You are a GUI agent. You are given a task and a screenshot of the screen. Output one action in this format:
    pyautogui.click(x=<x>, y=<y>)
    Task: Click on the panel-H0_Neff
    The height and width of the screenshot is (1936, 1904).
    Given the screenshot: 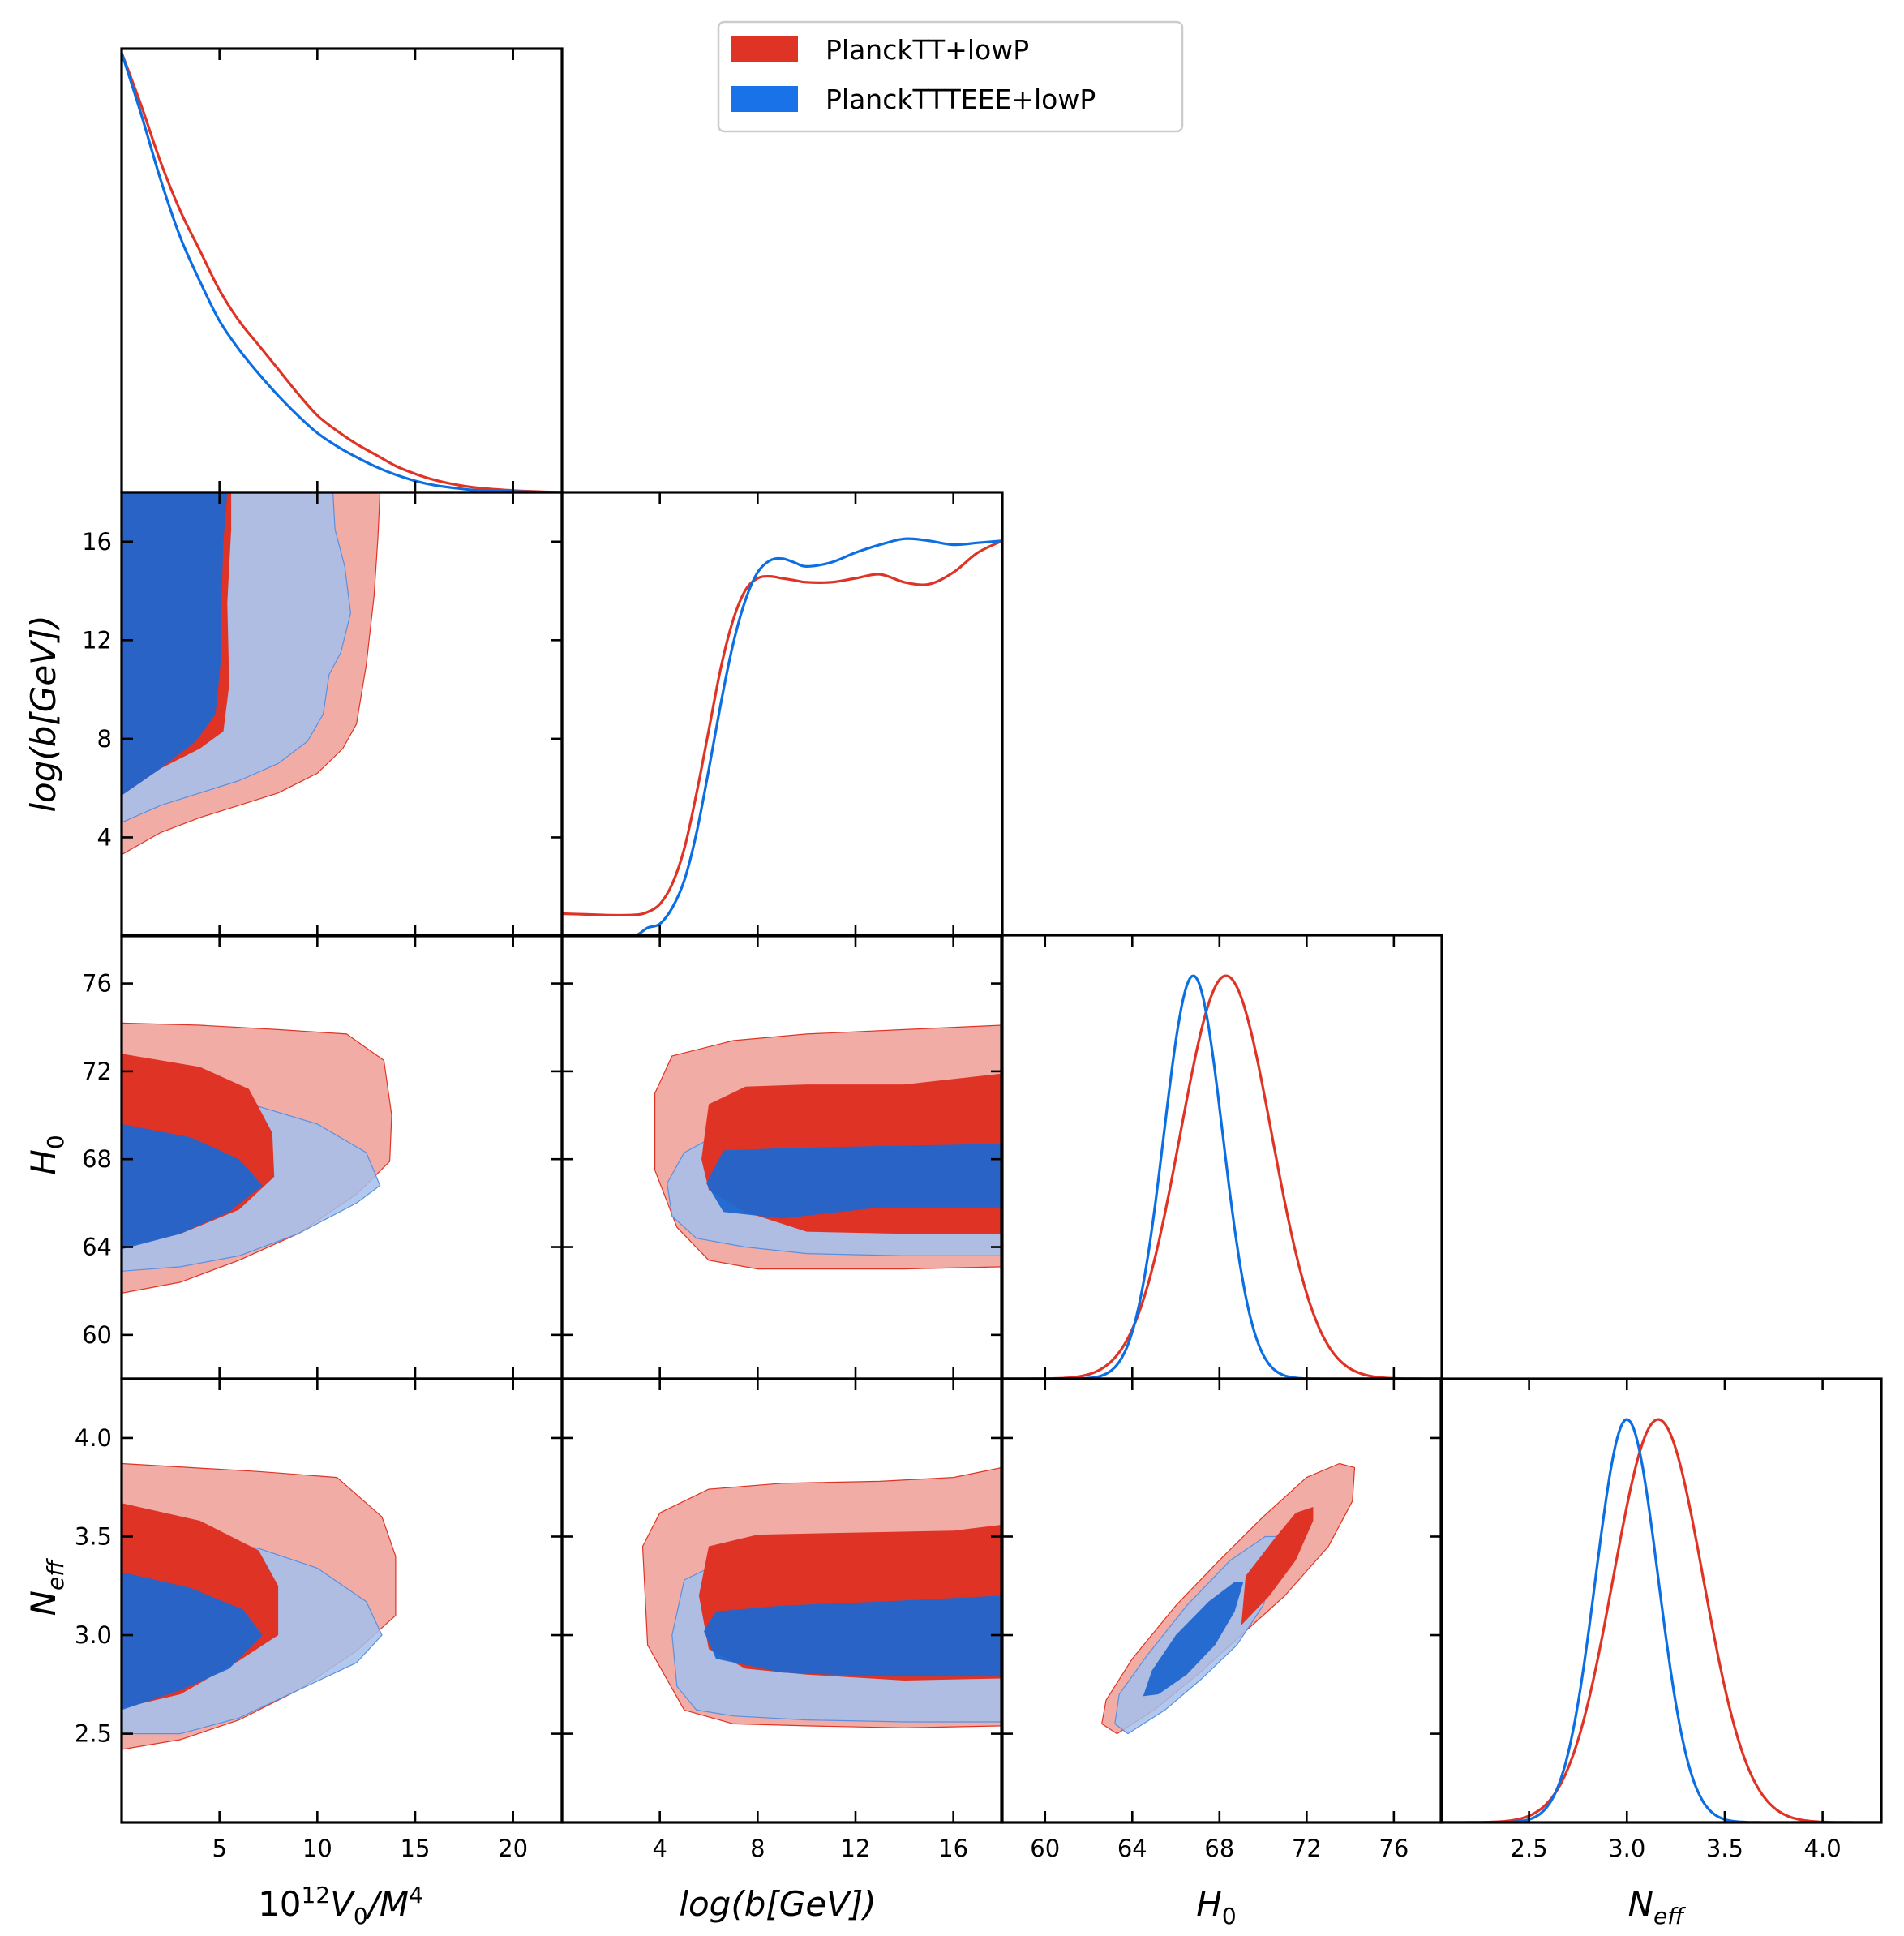 What is the action you would take?
    pyautogui.click(x=1228, y=1598)
    